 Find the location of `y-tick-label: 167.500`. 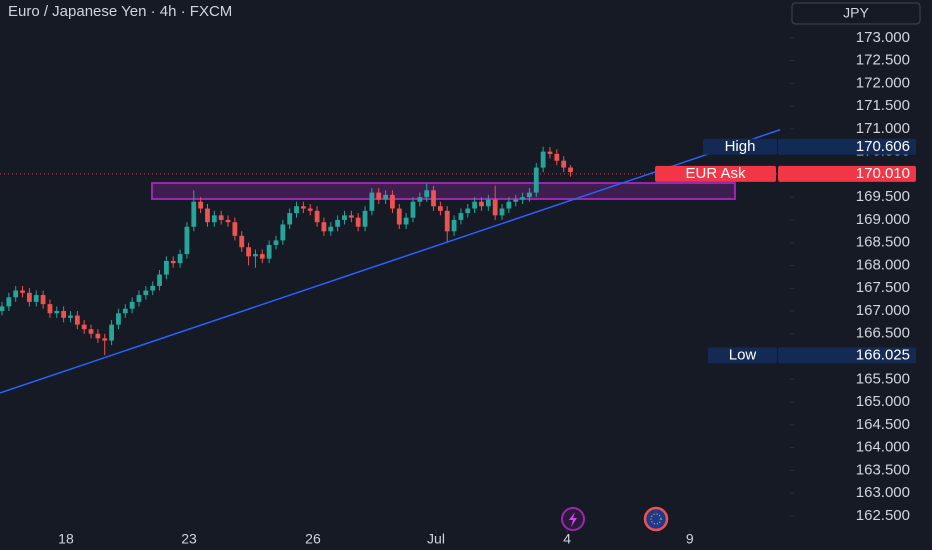

y-tick-label: 167.500 is located at coordinates (883, 287).